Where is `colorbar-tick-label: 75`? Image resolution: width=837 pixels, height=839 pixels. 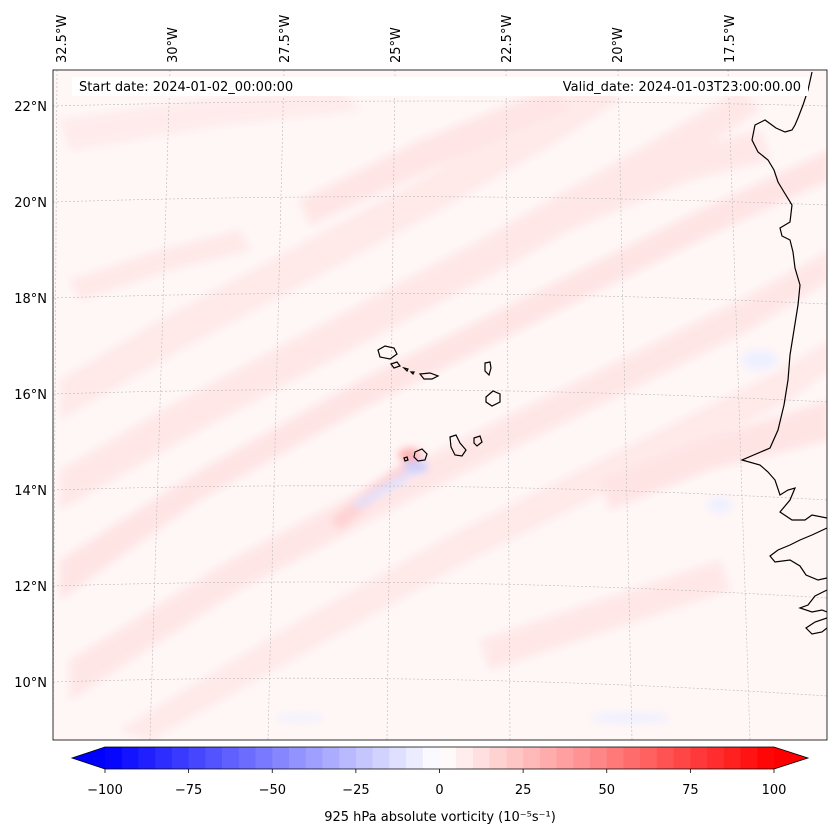 colorbar-tick-label: 75 is located at coordinates (690, 790).